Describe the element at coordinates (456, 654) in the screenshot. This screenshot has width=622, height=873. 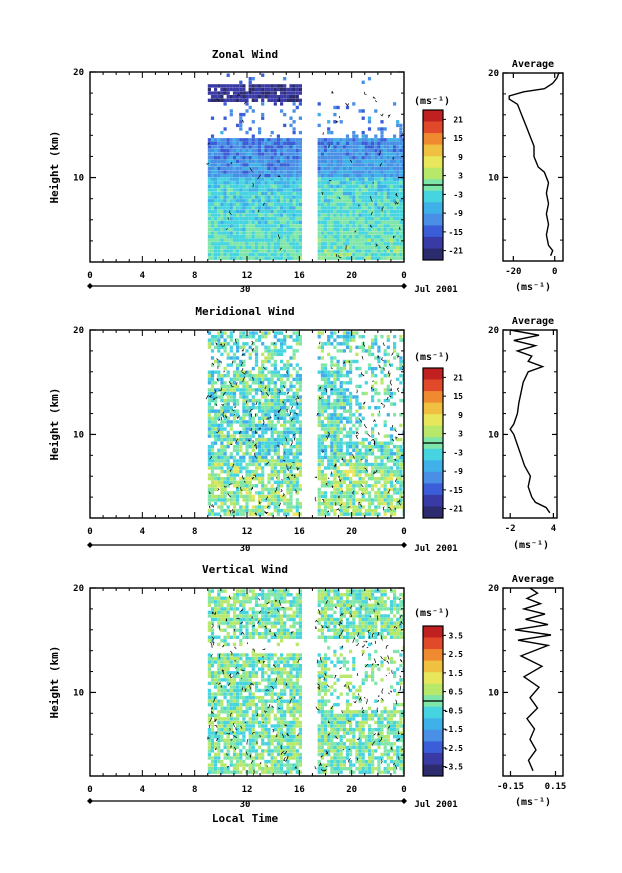
I see `colorbar-tick-label: 2.5` at that location.